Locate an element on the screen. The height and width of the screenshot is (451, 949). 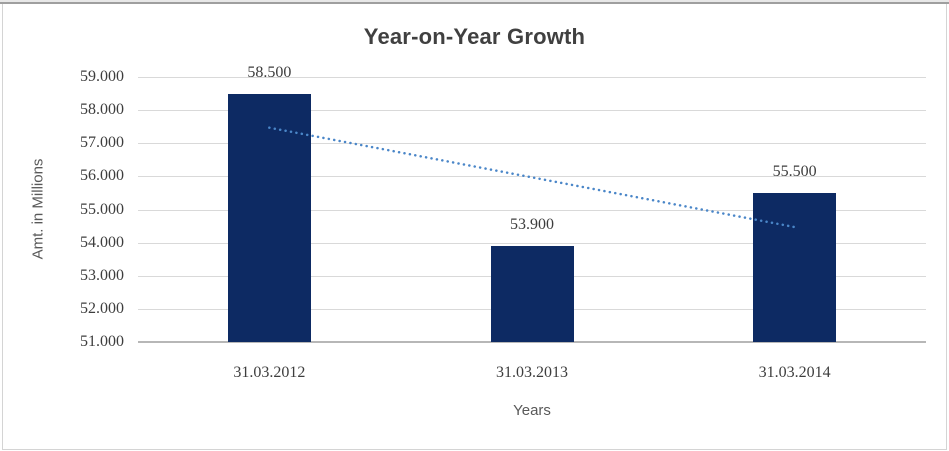
y-tick-label: 51.000 is located at coordinates (102, 341).